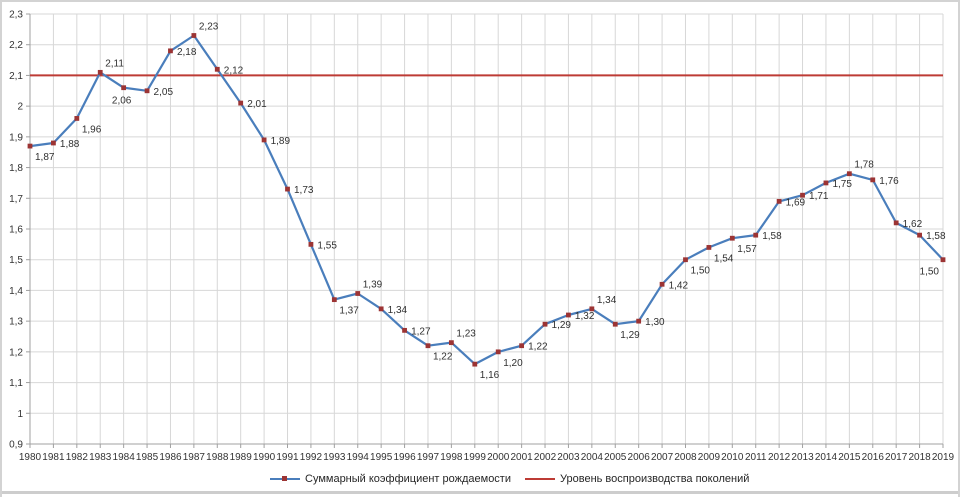 This screenshot has width=960, height=497. What do you see at coordinates (311, 457) in the screenshot?
I see `x-axis-label: 1992` at bounding box center [311, 457].